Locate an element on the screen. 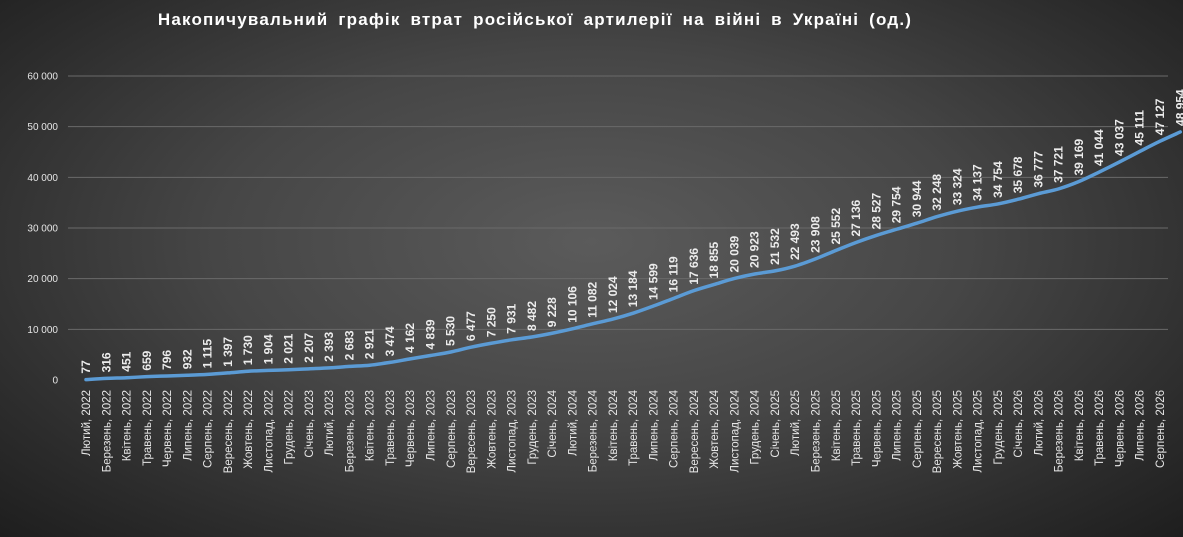 This screenshot has width=1183, height=537. data-label: 1 115 is located at coordinates (208, 354).